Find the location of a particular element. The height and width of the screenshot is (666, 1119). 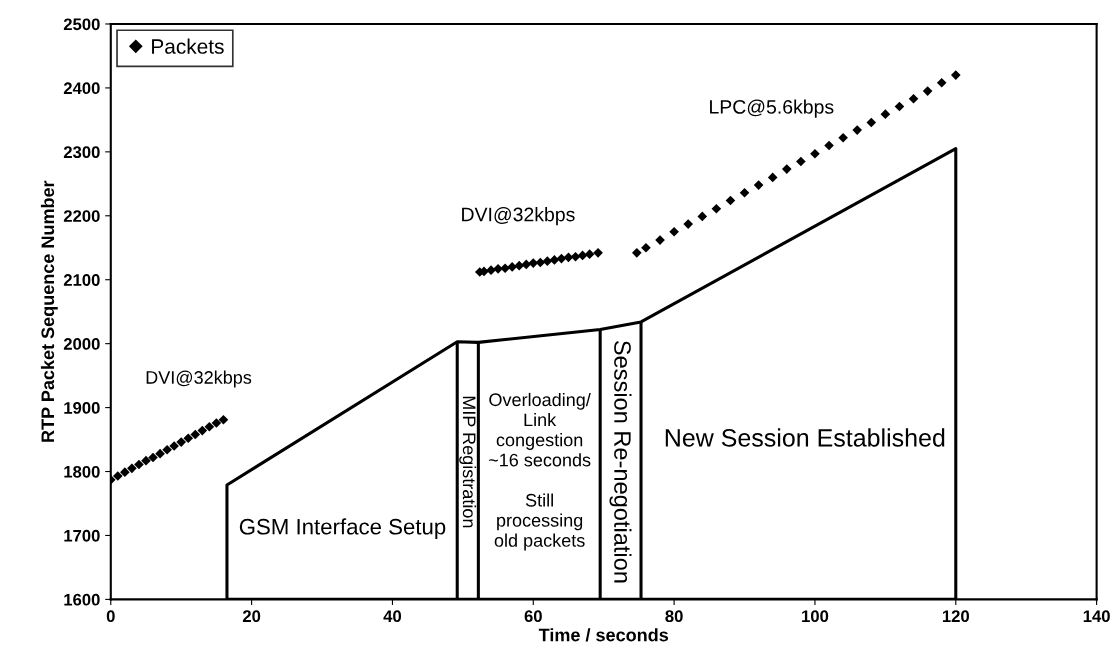

y-tick-label: 2300 is located at coordinates (81, 152).